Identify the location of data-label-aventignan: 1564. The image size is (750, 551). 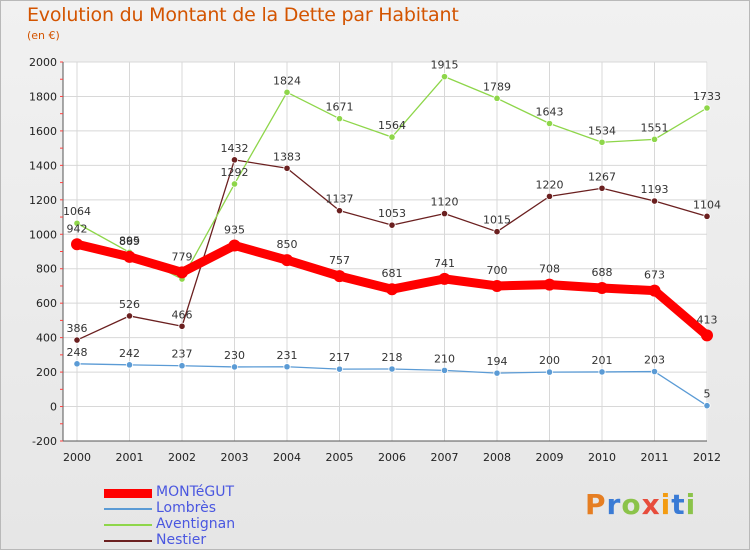
(392, 125).